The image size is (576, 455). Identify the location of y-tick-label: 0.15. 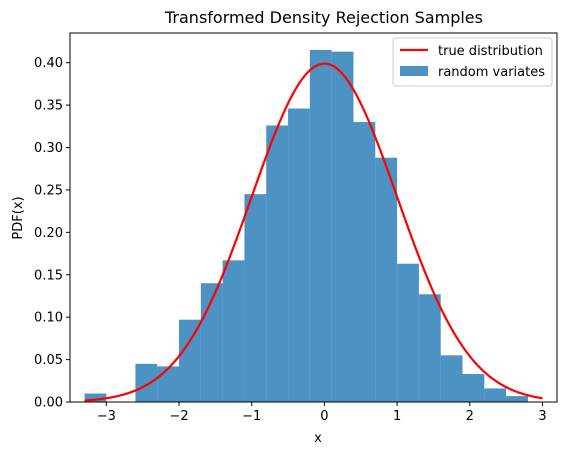
(48, 275).